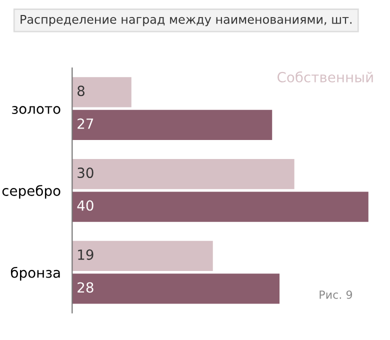 Image resolution: width=390 pixels, height=340 pixels. I want to click on y-tick-label: золото, so click(36, 110).